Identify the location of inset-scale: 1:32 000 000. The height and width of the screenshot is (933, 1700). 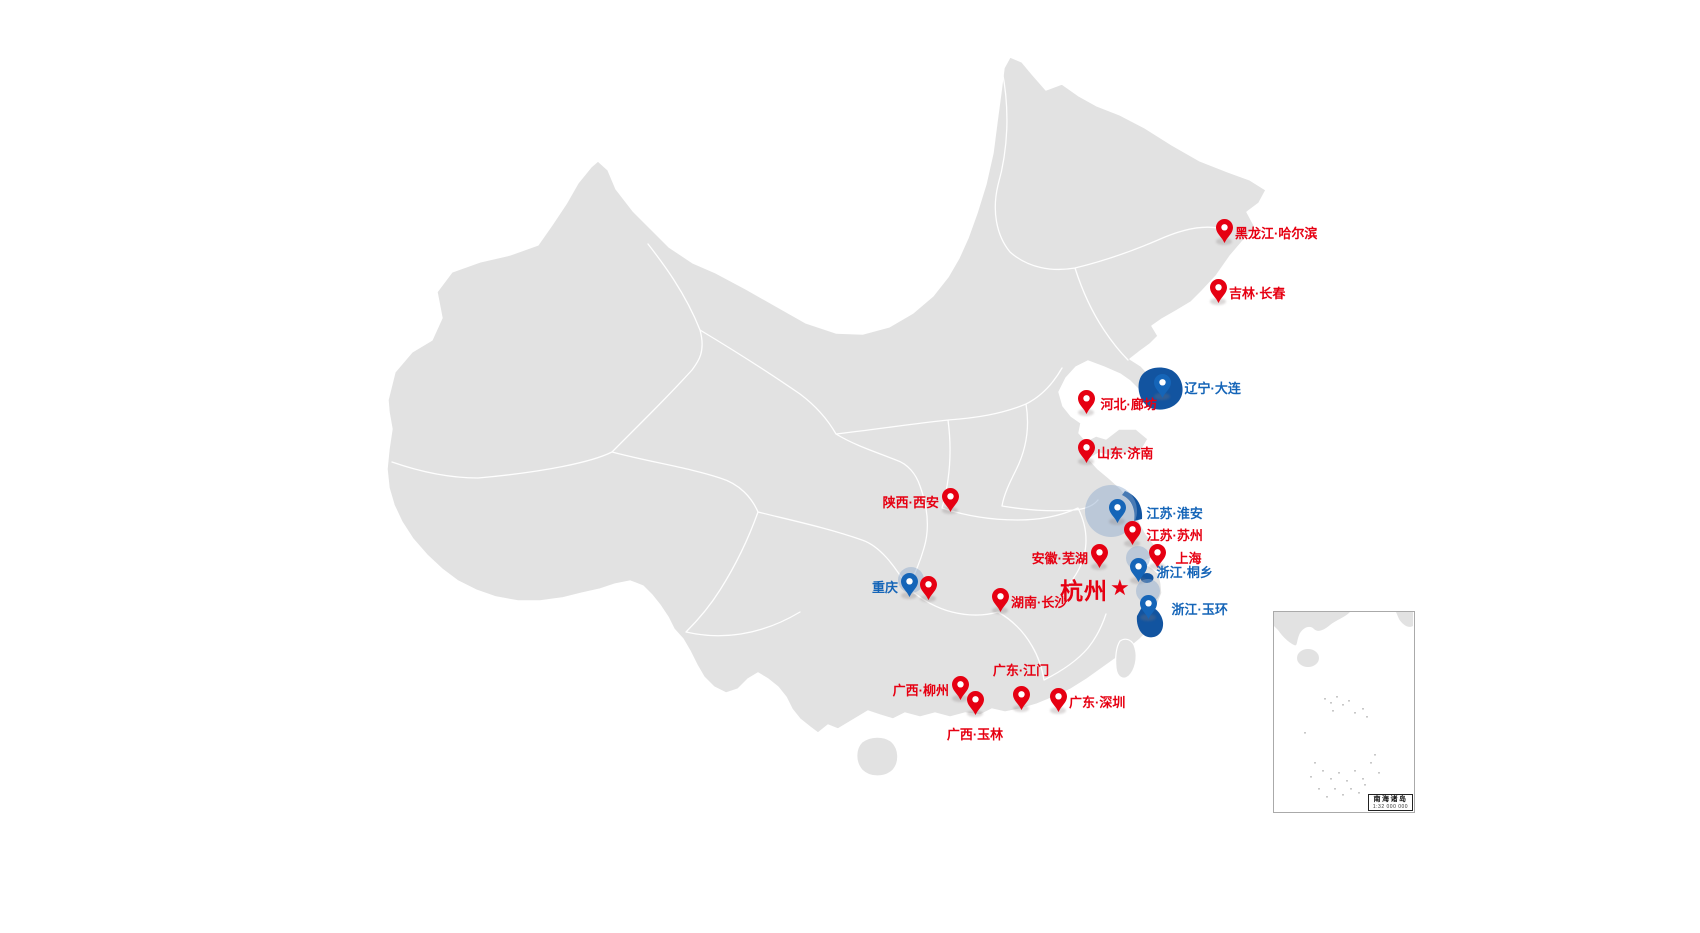
(1390, 807).